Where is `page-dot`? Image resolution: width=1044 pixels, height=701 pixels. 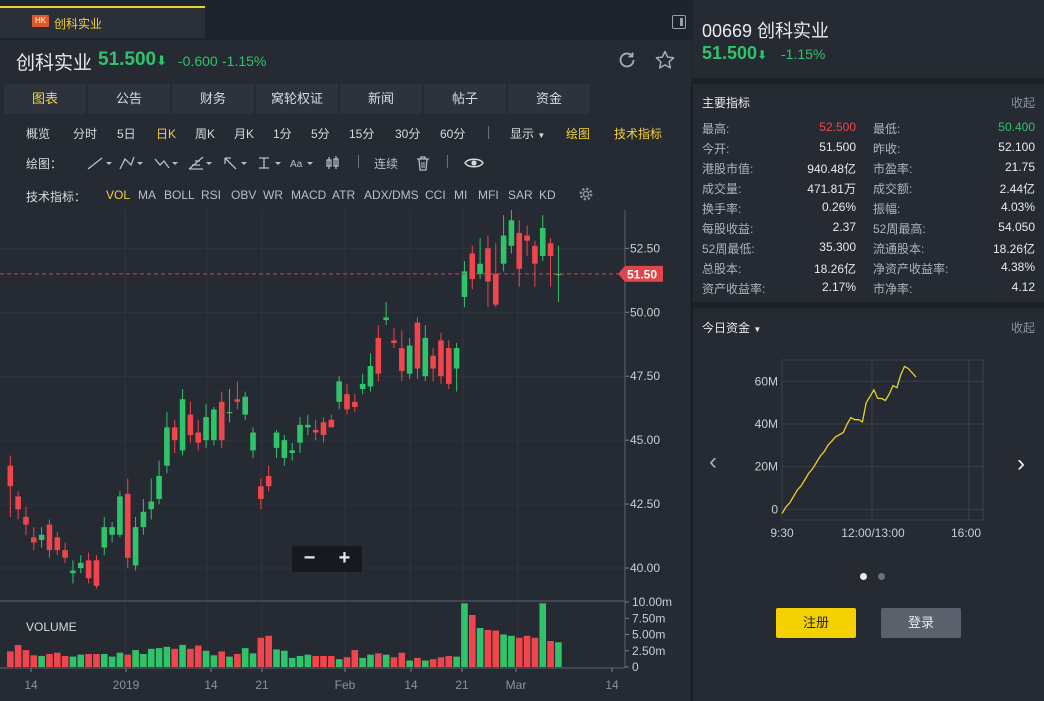
page-dot is located at coordinates (881, 576).